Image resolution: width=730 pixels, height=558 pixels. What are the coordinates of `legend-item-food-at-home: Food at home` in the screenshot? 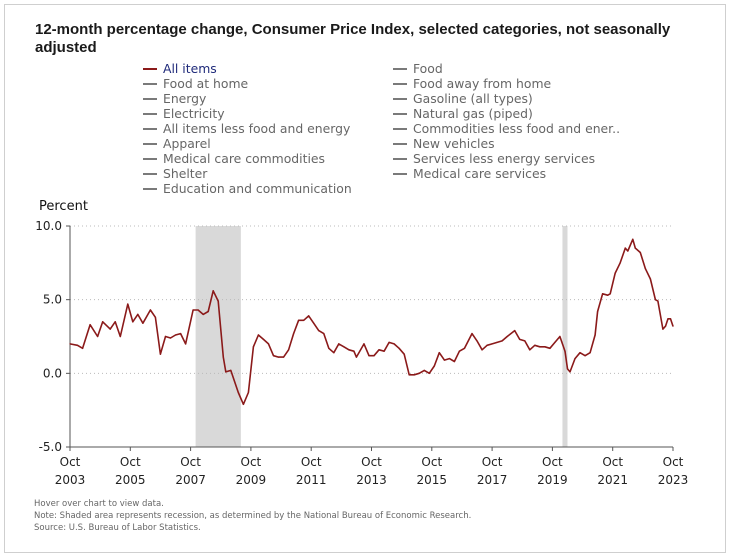 It's located at (195, 83).